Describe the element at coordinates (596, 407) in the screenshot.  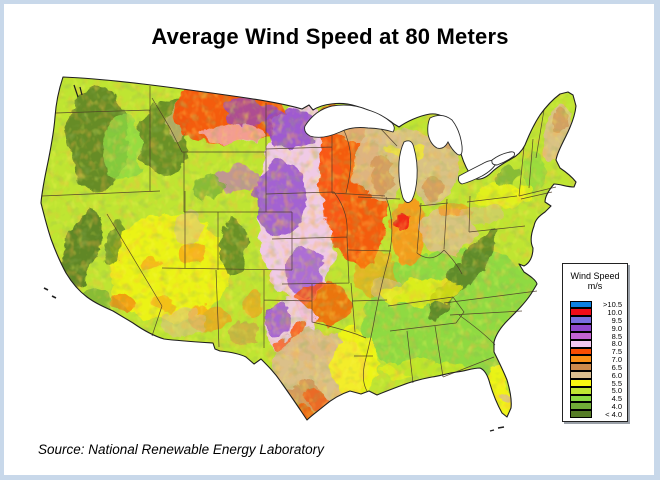
I see `legend-entry: 4.0` at that location.